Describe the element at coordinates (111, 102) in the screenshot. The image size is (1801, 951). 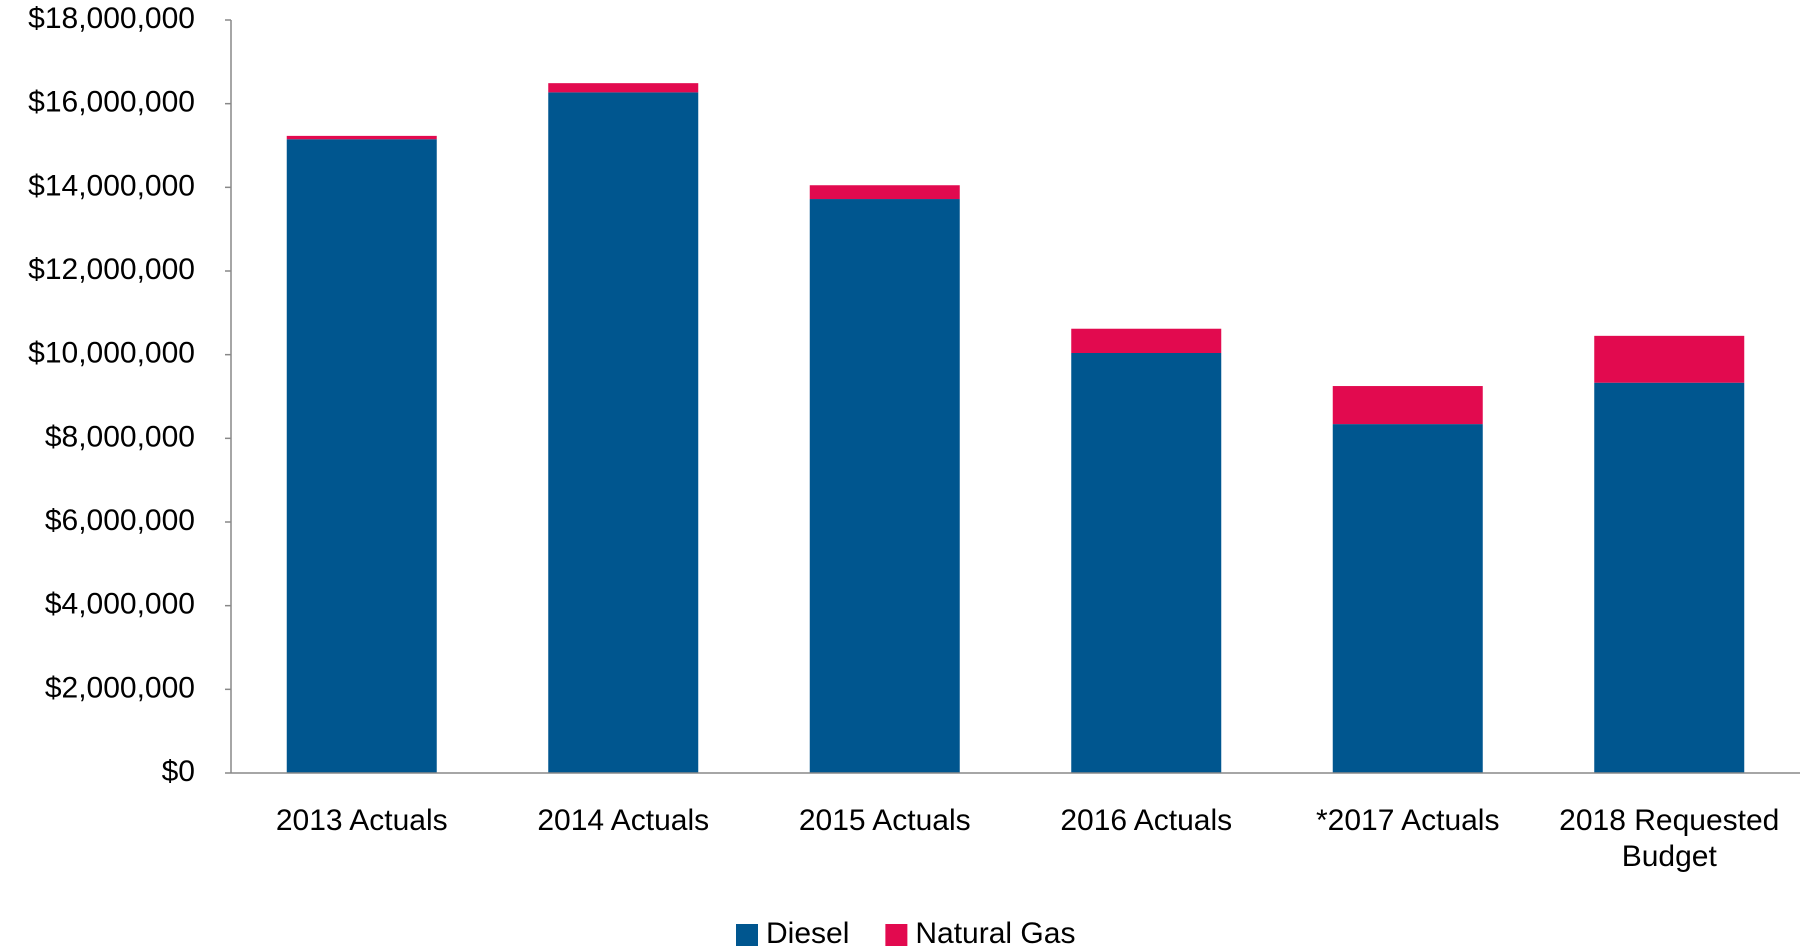
I see `y-tick-label: $16,000,000` at that location.